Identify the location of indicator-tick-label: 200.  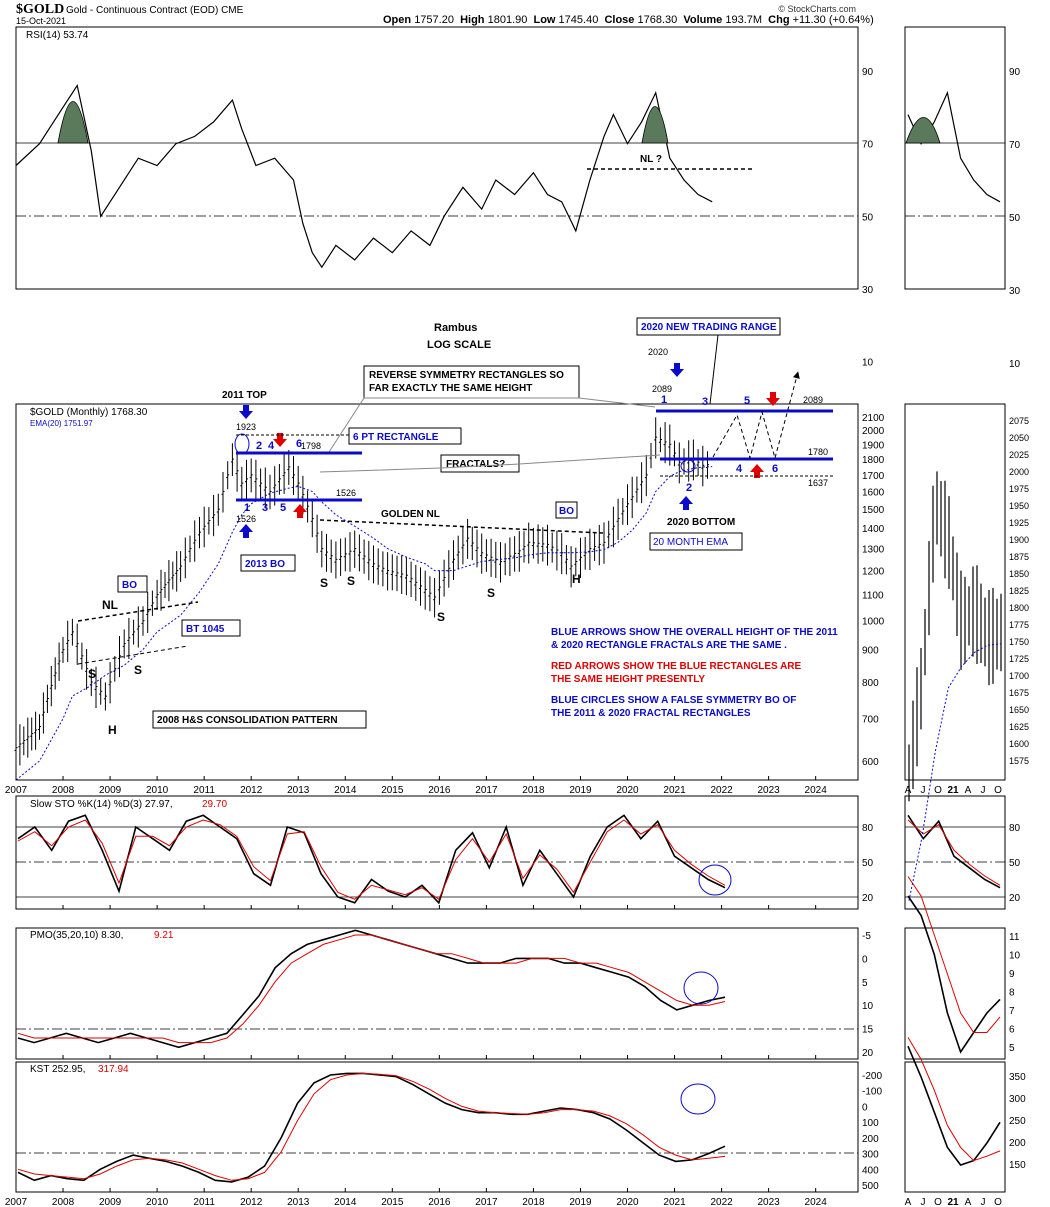
(870, 1139).